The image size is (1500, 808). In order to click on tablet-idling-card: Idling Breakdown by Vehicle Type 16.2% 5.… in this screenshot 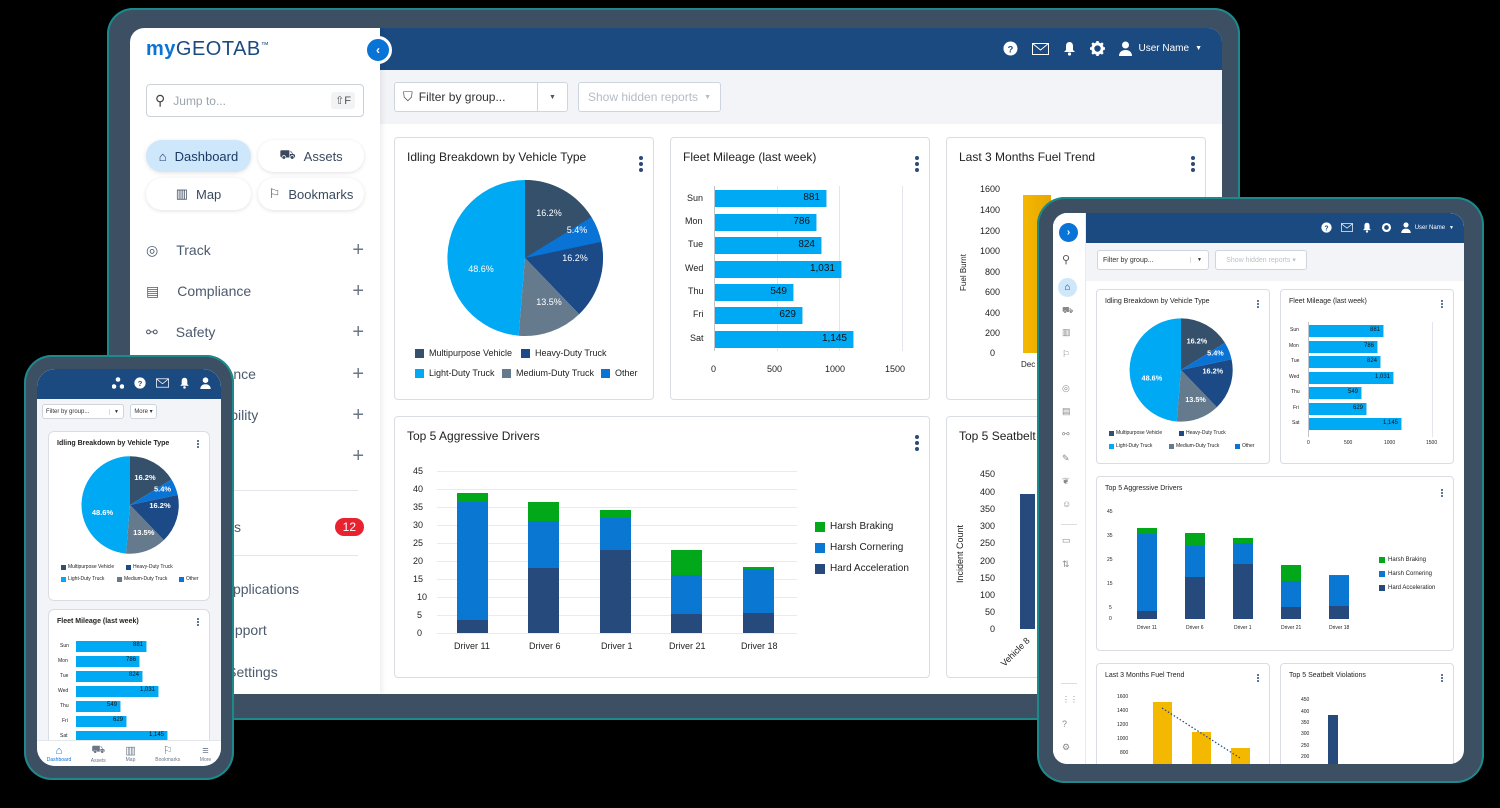, I will do `click(1183, 376)`.